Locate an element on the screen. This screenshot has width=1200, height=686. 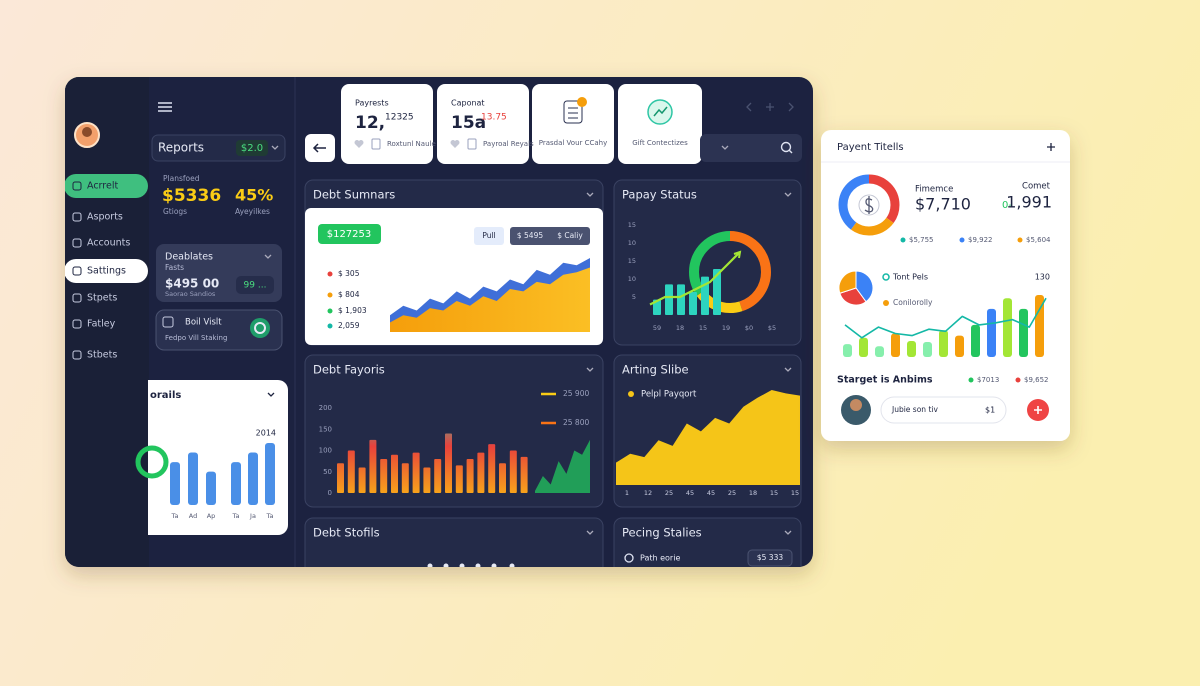
pecing-badge is located at coordinates (770, 558).